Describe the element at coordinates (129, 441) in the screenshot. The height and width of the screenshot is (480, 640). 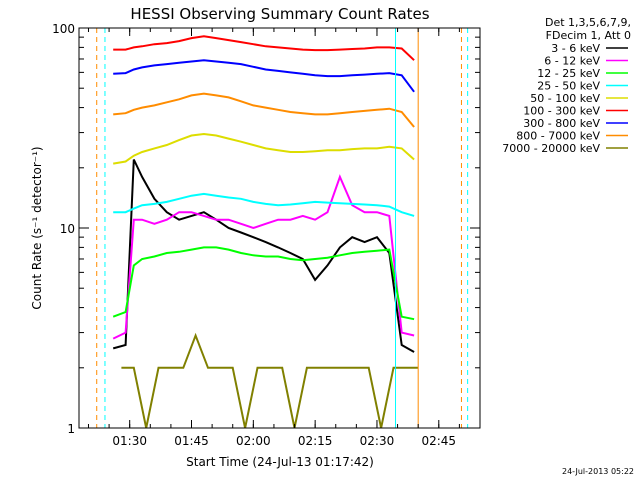
I see `x-tick-label-0130: 01:30` at that location.